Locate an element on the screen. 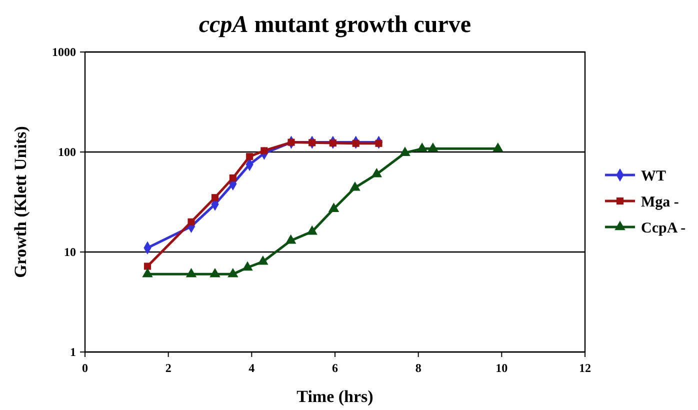  chart-title: ccpA mutant growth curve is located at coordinates (335, 25).